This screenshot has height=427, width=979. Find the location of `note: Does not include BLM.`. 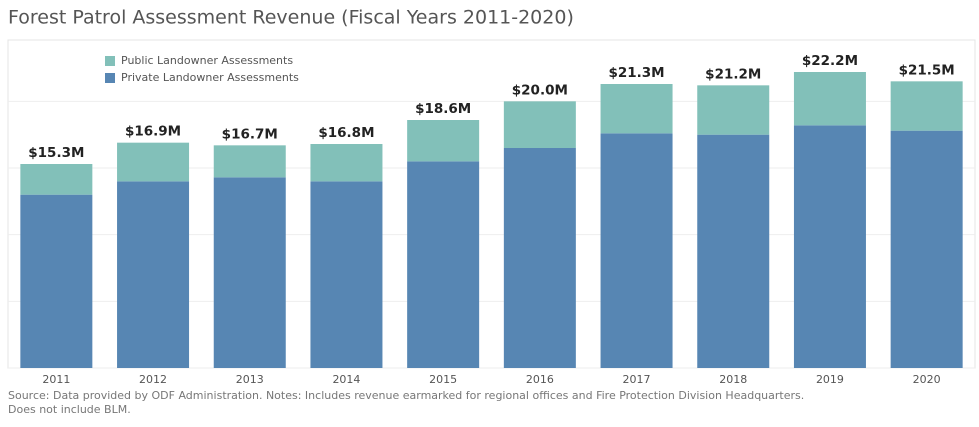

note: Does not include BLM. is located at coordinates (69, 409).